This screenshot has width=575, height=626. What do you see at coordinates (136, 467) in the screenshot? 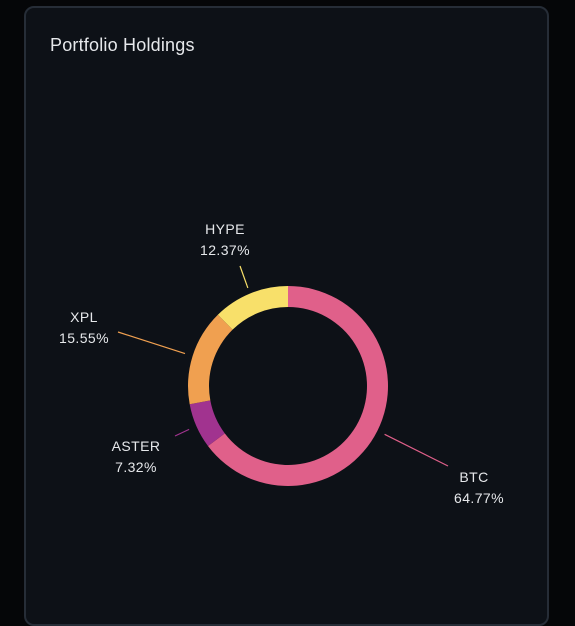
I see `slice-value-aster: 7.32%` at bounding box center [136, 467].